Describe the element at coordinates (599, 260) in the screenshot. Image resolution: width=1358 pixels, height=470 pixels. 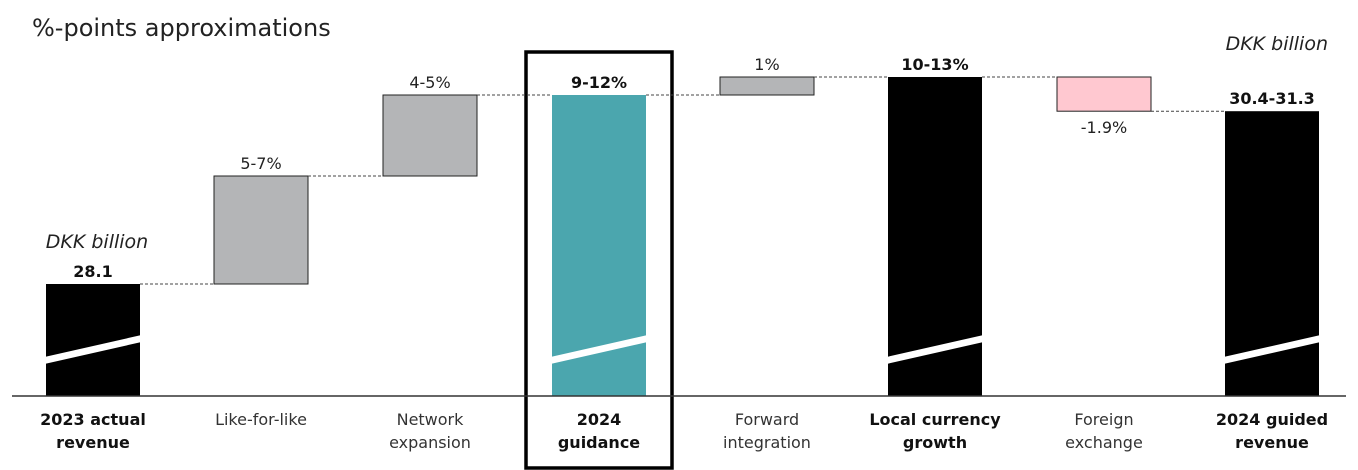
I see `highlight-box` at that location.